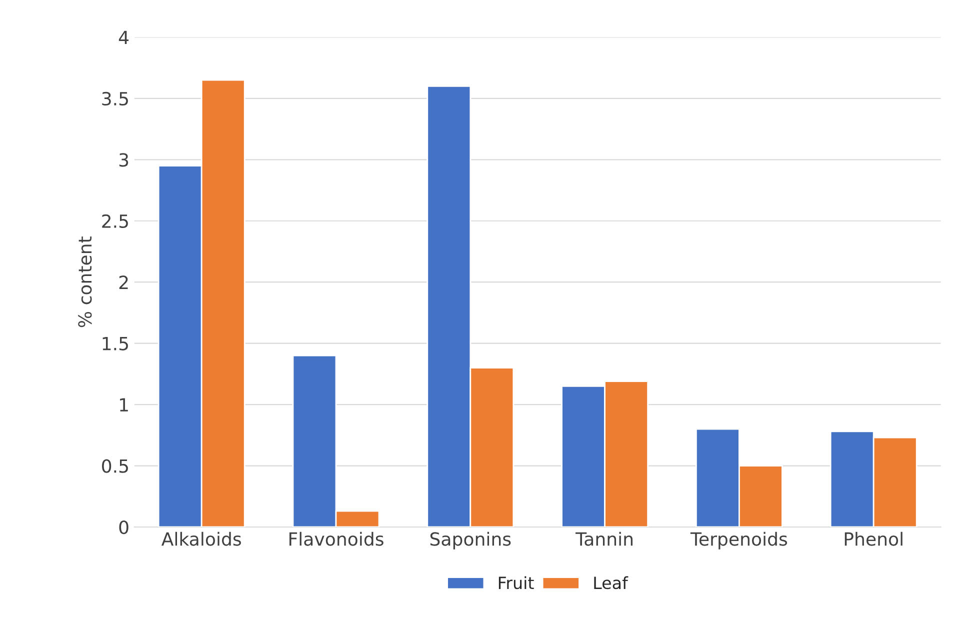  What do you see at coordinates (123, 37) in the screenshot?
I see `y-tick-label: 4` at bounding box center [123, 37].